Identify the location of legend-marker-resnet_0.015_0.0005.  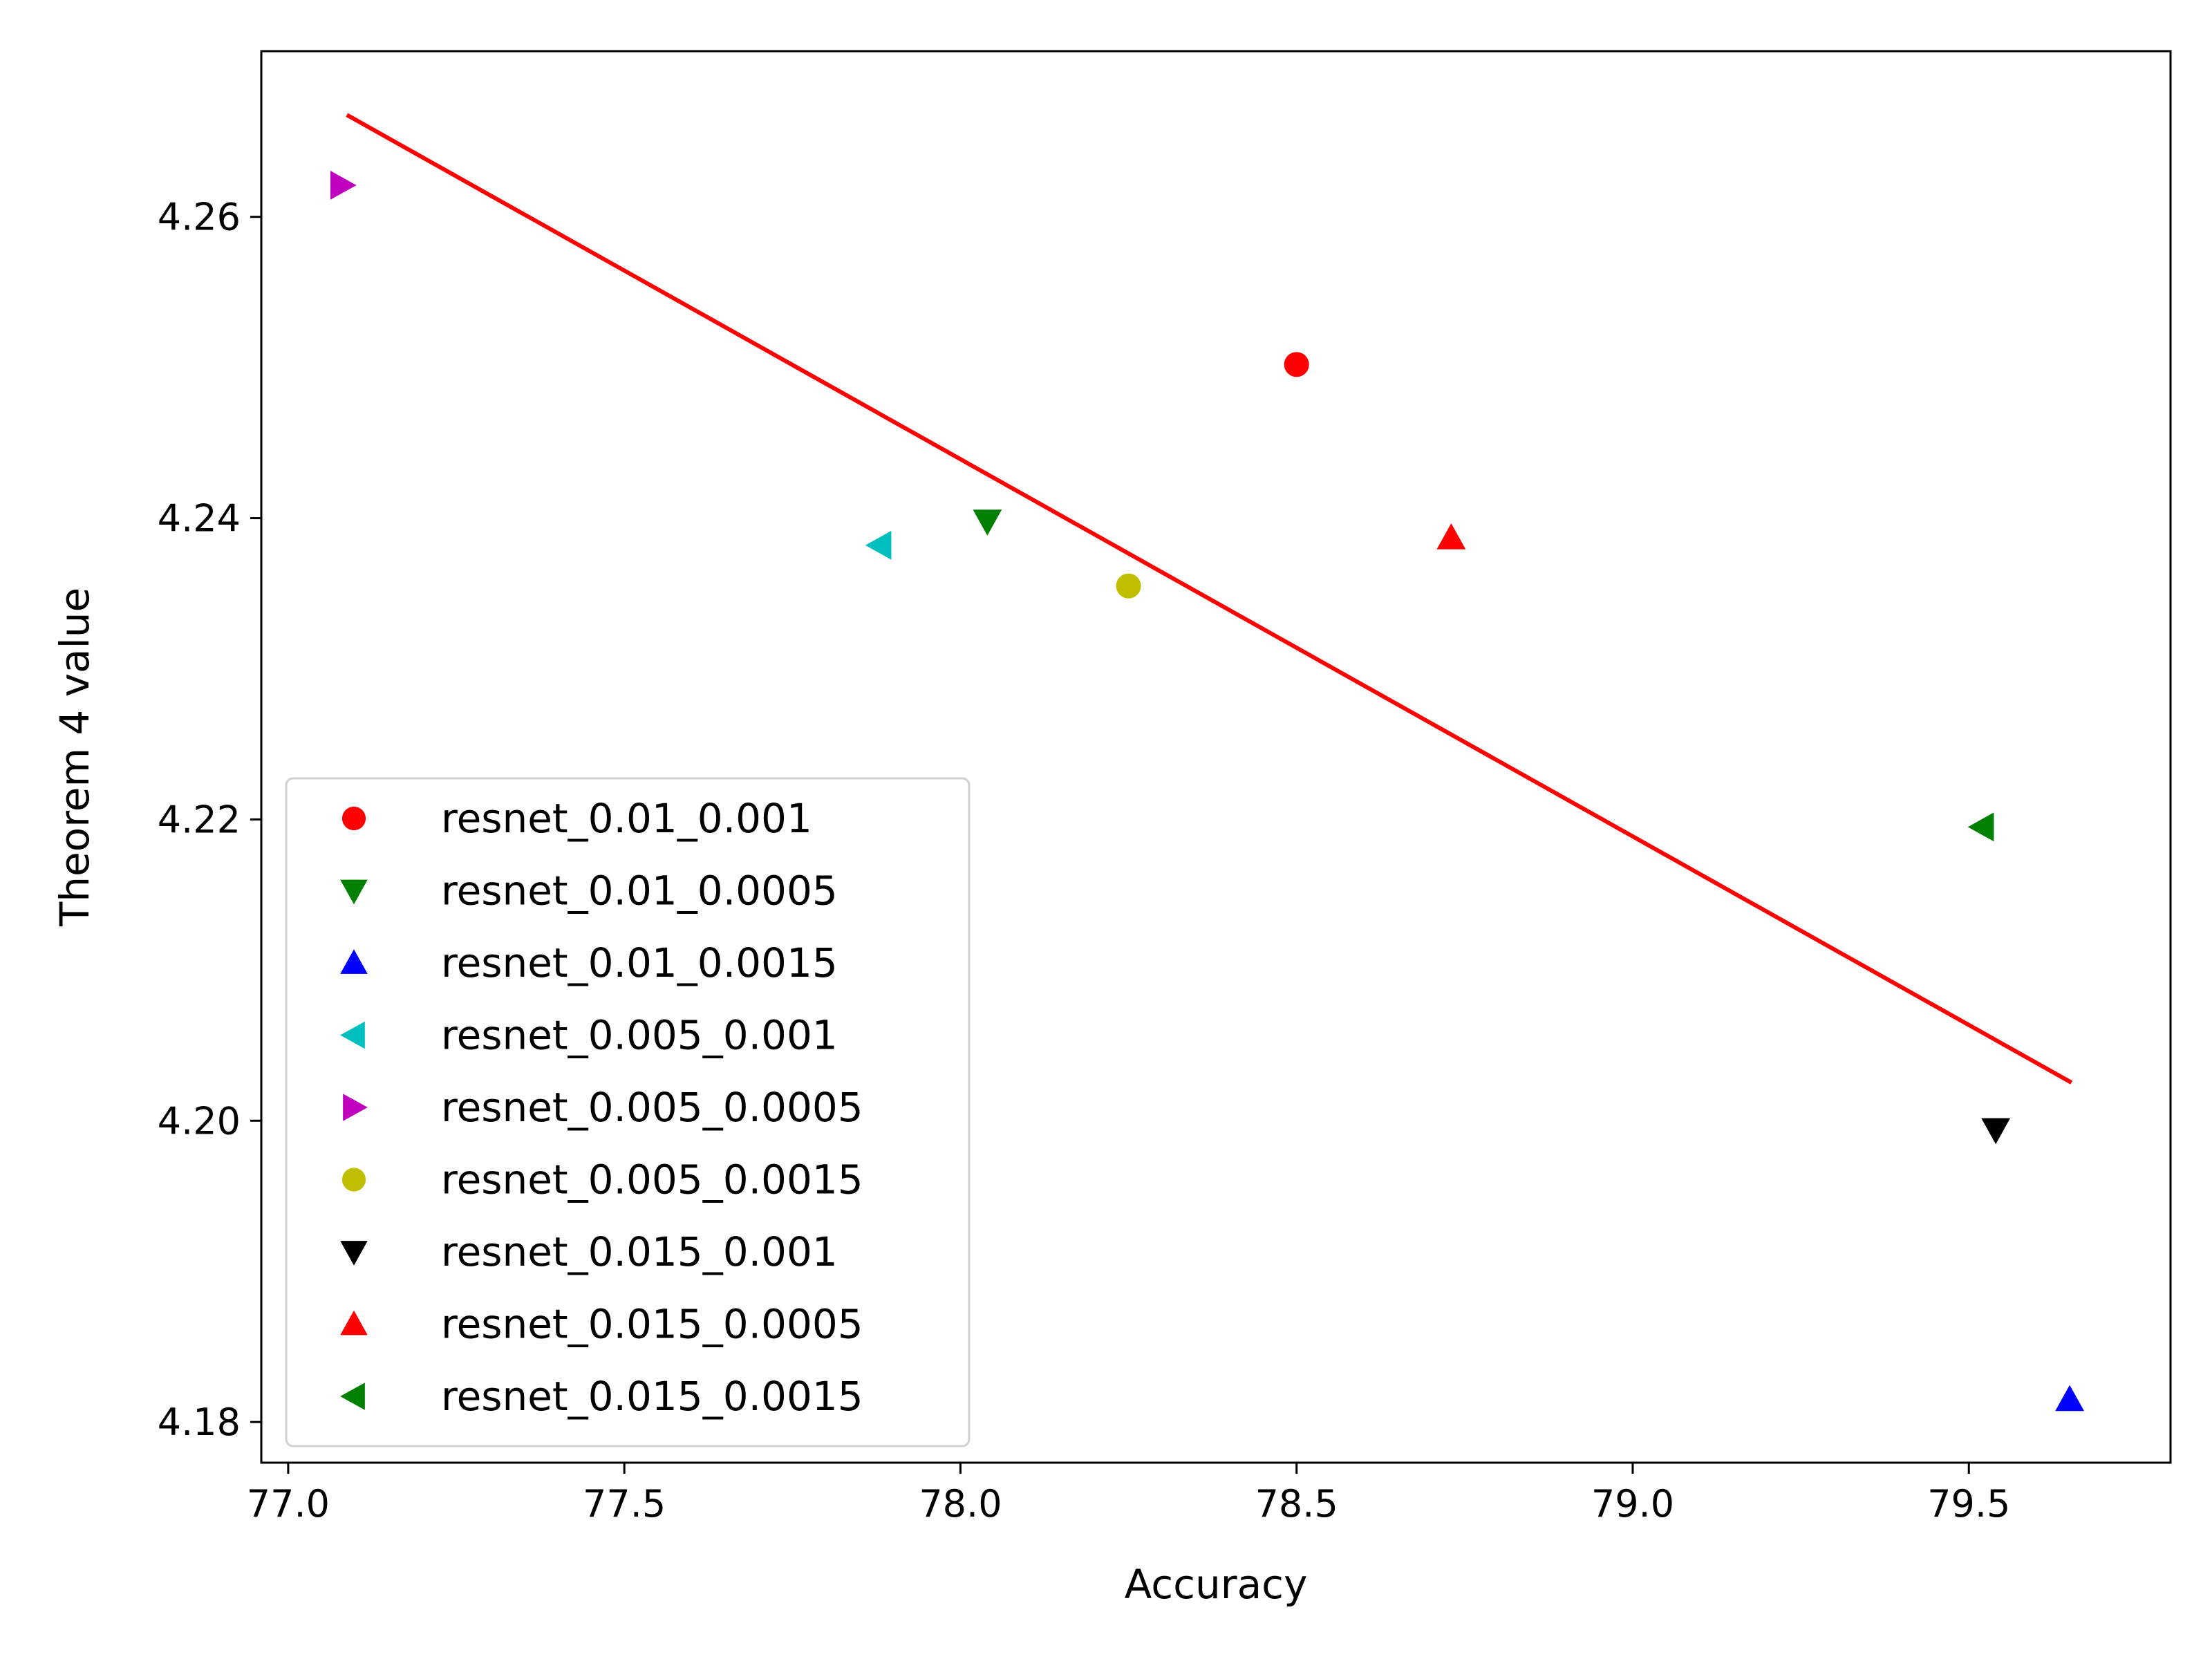
(354, 1323).